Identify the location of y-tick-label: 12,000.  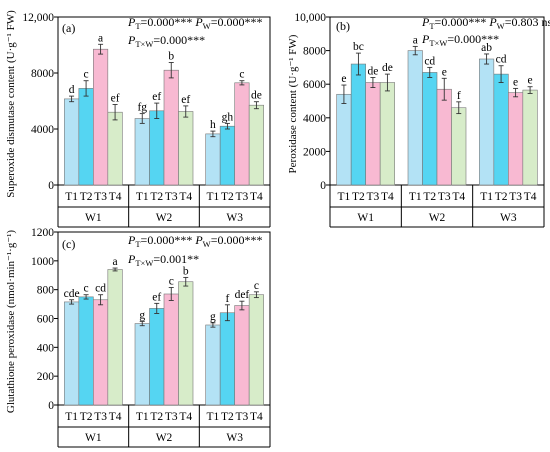
(38, 18).